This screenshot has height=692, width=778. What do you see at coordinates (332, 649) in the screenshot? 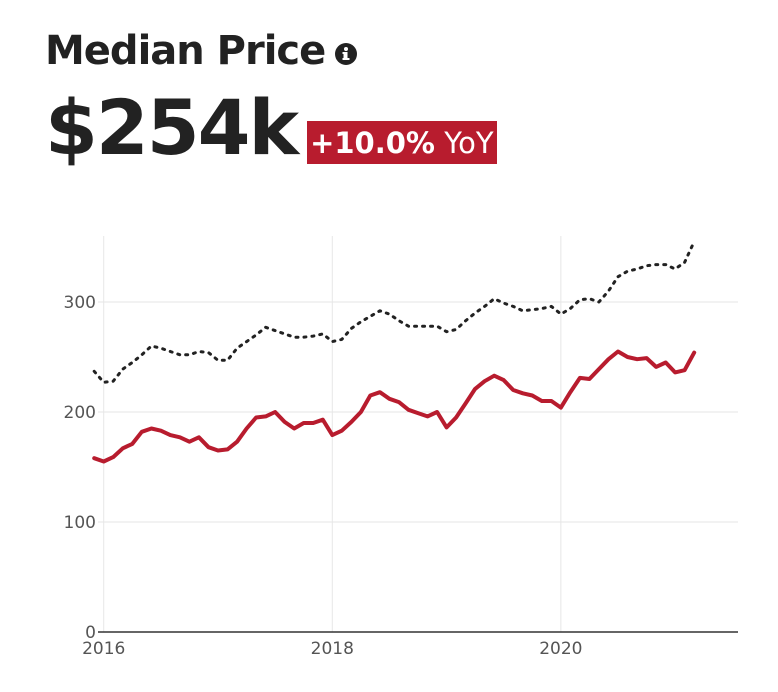
I see `x-tick-label: 2018` at bounding box center [332, 649].